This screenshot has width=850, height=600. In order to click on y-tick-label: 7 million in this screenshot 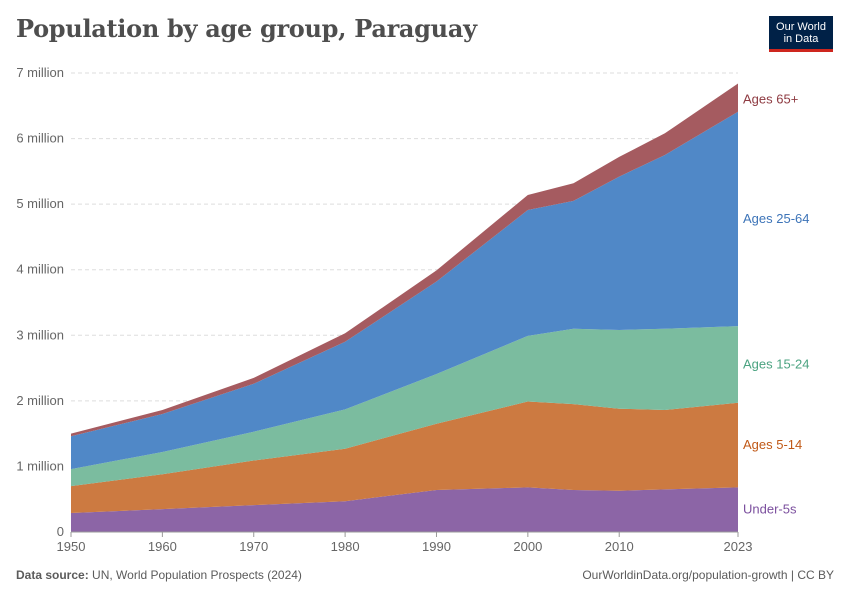, I will do `click(40, 72)`.